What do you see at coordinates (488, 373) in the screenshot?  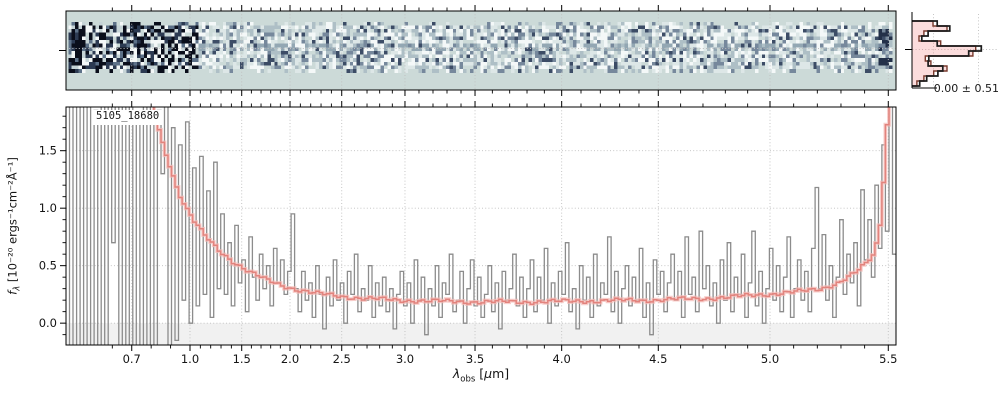 I see `x-axis-unit-mu: μ` at bounding box center [488, 373].